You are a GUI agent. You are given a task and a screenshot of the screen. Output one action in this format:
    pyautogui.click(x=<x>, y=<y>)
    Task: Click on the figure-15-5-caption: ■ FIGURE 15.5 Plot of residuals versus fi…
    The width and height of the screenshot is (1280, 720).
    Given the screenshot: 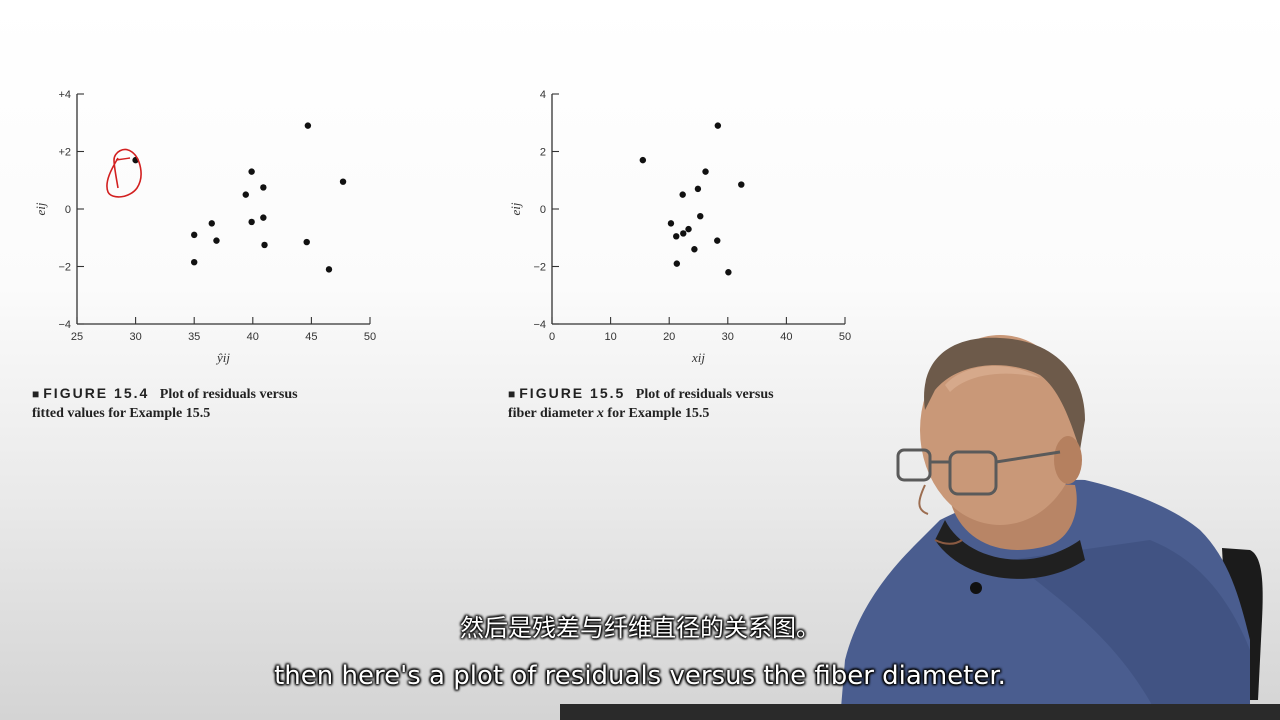 What is the action you would take?
    pyautogui.click(x=698, y=403)
    